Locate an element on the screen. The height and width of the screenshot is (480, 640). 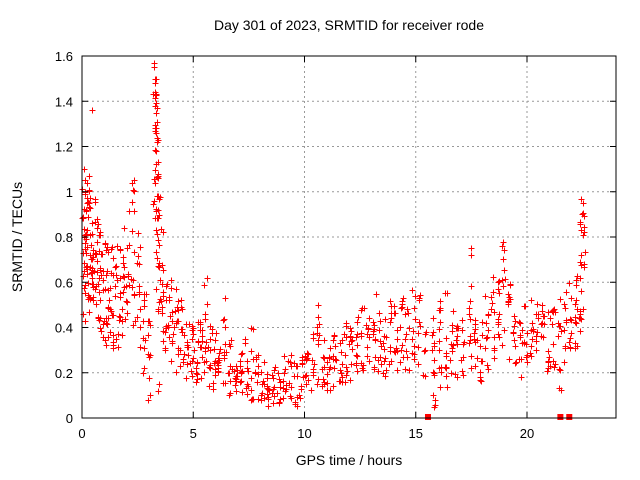
y-tick-label: 0.6 is located at coordinates (64, 282).